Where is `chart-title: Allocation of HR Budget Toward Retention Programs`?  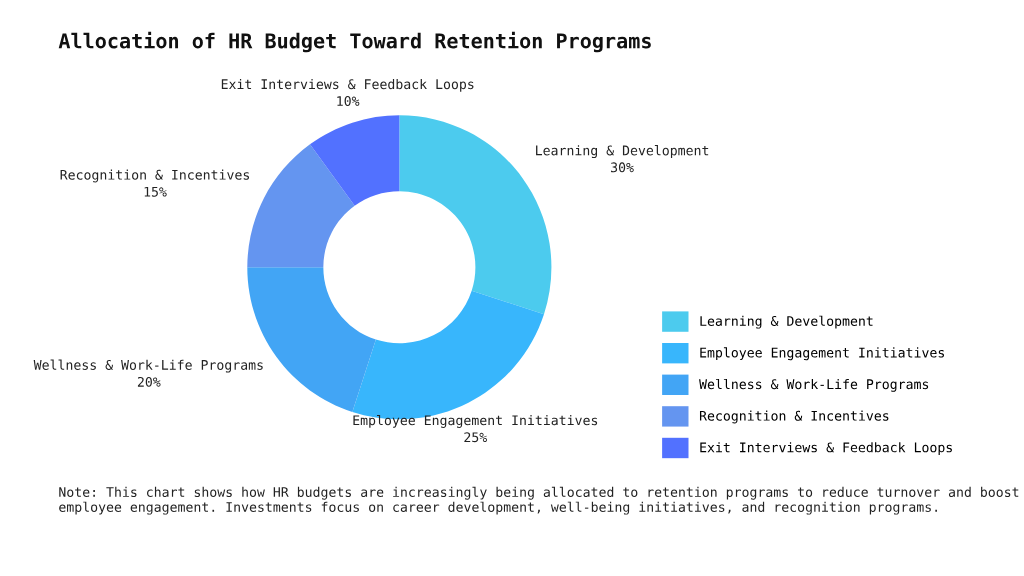
chart-title: Allocation of HR Budget Toward Retention Programs is located at coordinates (354, 42).